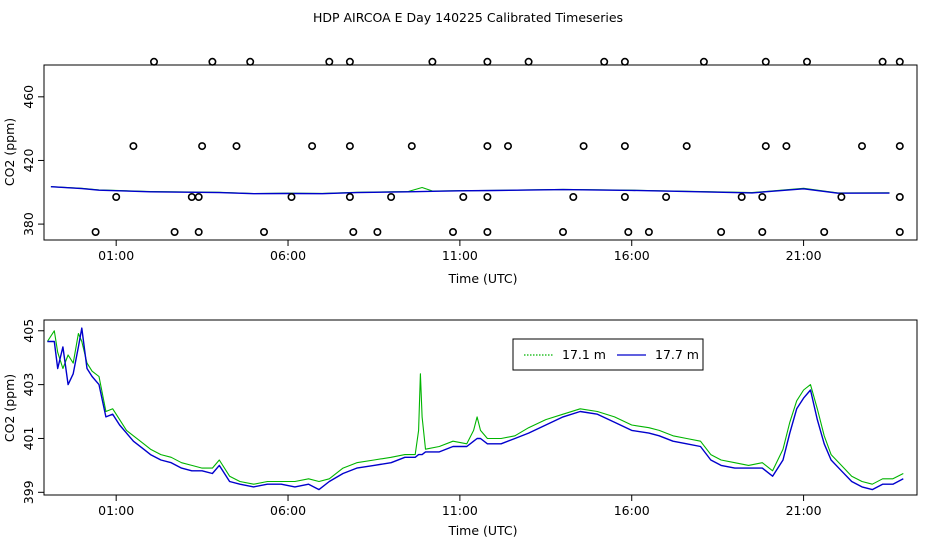 The image size is (936, 540). I want to click on top-x-tick-label: 16:00, so click(632, 255).